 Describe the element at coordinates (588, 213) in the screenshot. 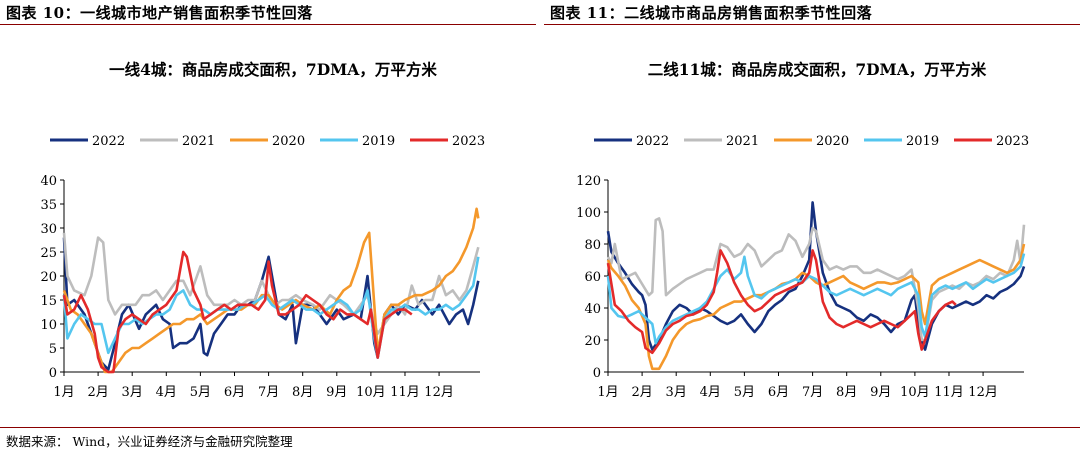

I see `y-tick-label: 100` at that location.